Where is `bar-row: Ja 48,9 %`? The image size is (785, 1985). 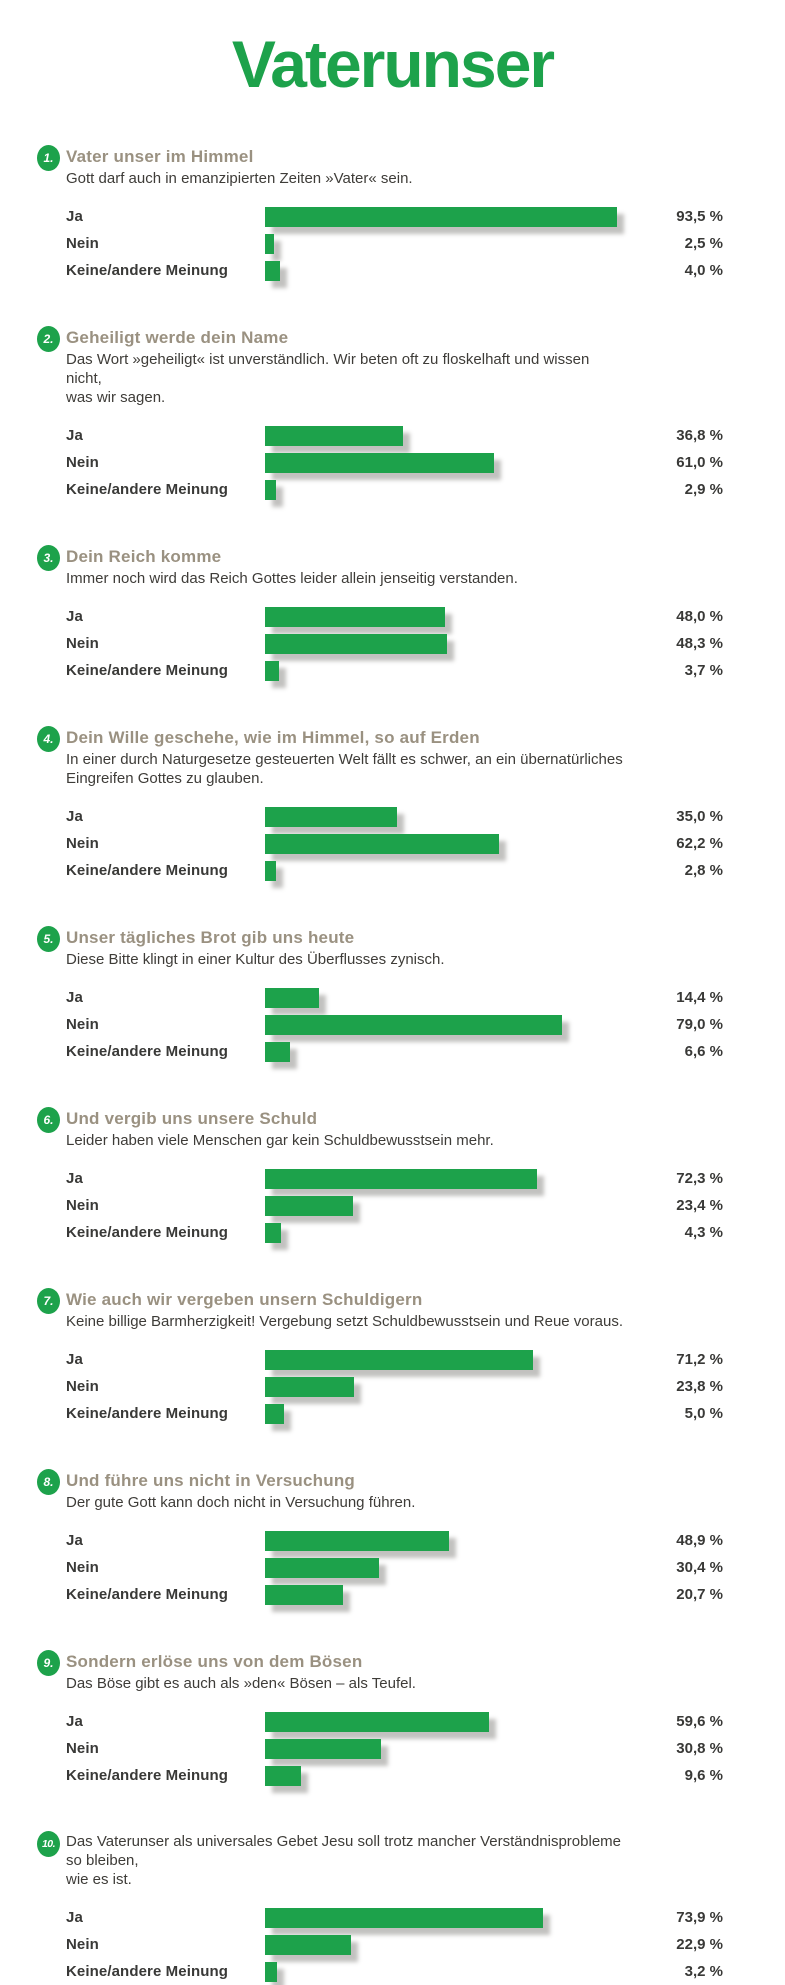
bar-row: Ja 48,9 % is located at coordinates (394, 1540).